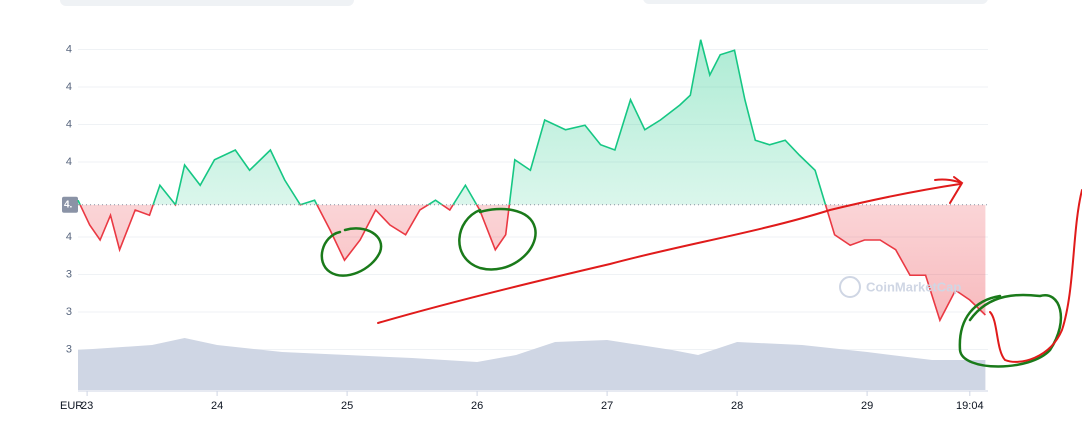 The height and width of the screenshot is (427, 1082). I want to click on hand-arrow, so click(949, 190).